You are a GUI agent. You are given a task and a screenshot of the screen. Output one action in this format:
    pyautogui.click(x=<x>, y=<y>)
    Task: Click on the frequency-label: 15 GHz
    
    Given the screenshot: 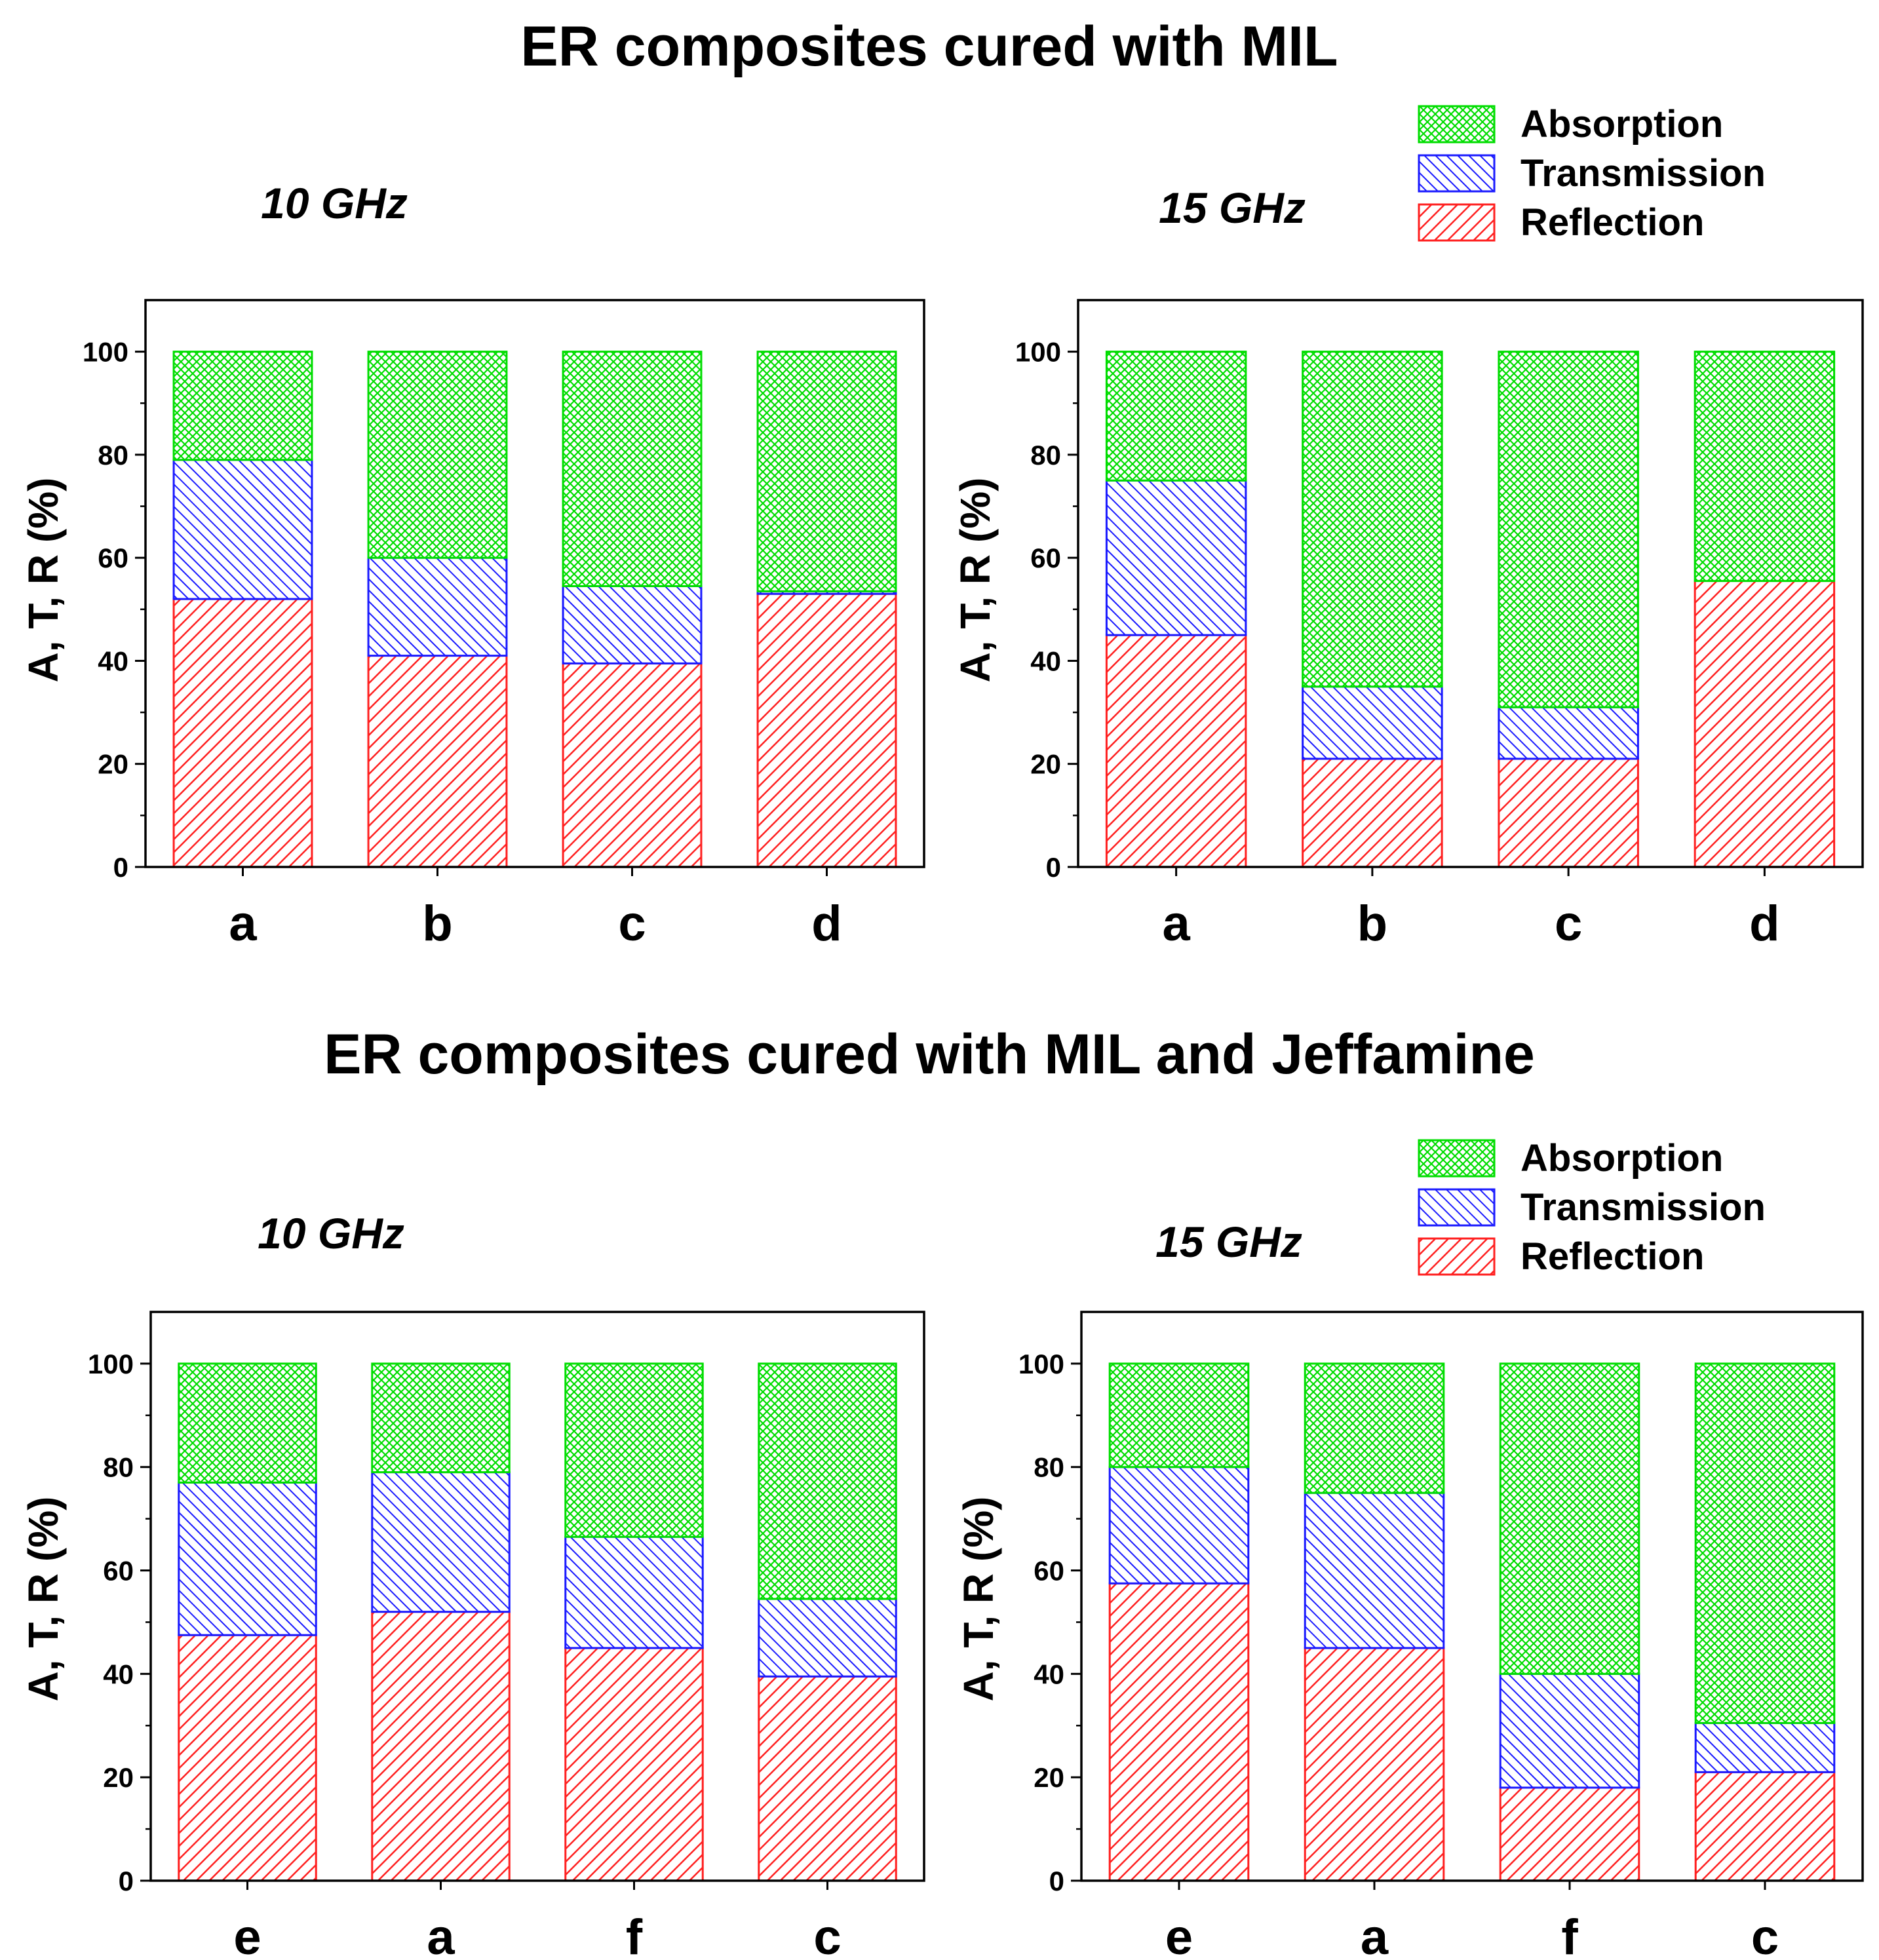 What is the action you would take?
    pyautogui.click(x=1232, y=207)
    